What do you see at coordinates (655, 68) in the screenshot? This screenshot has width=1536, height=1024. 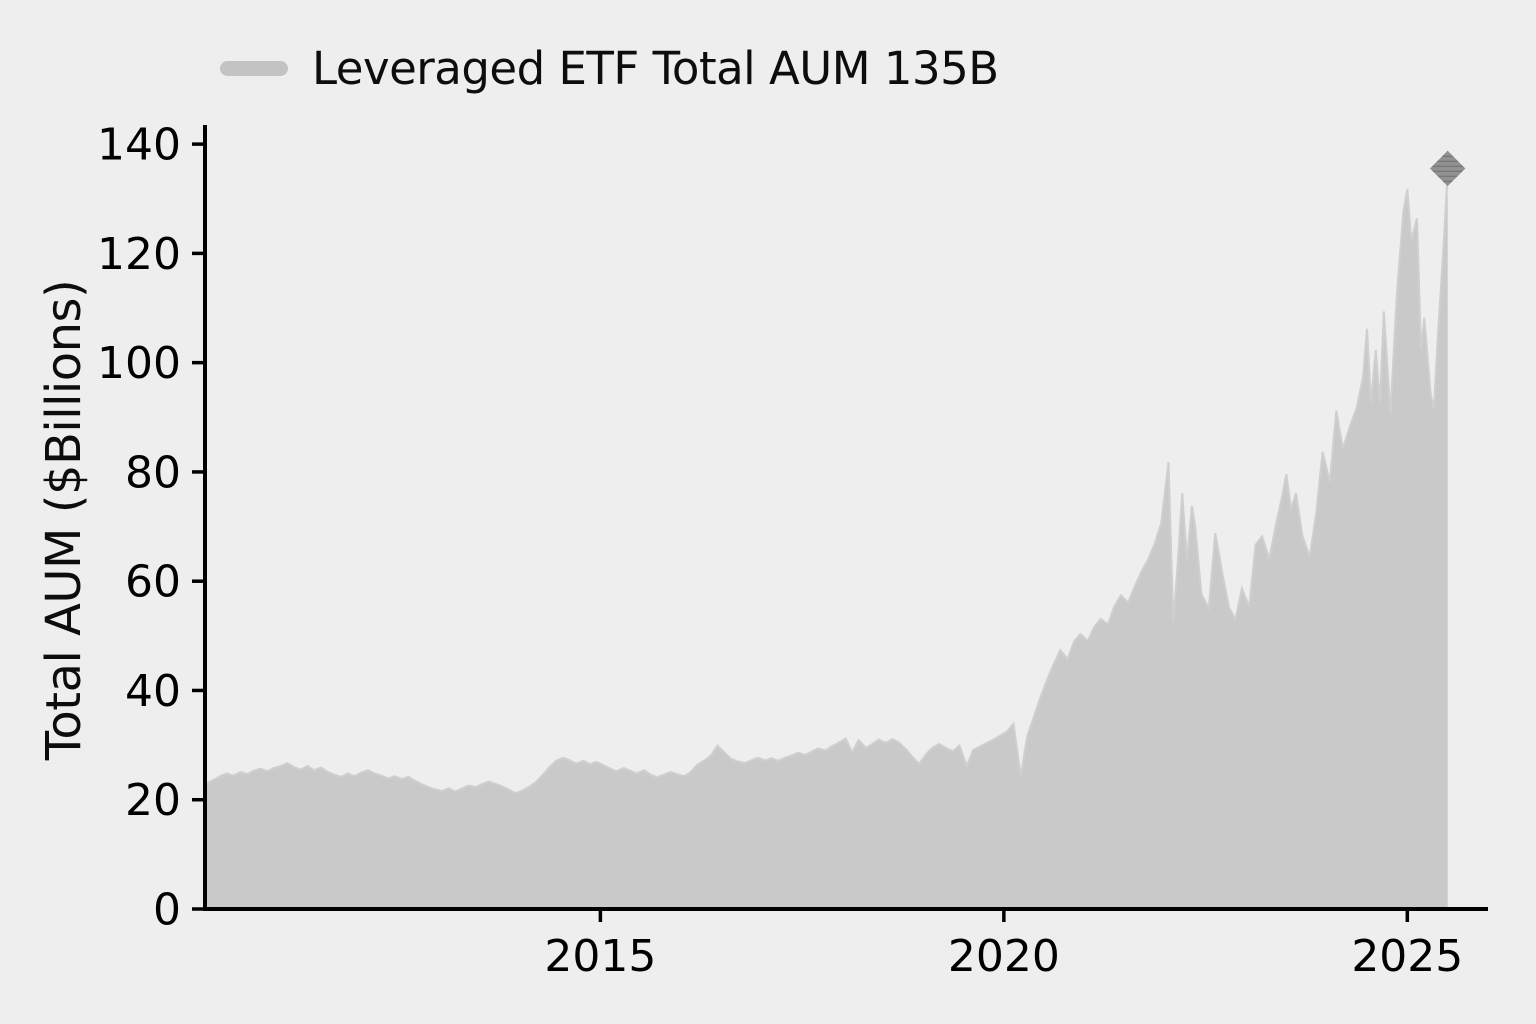 I see `legend-label: Leveraged ETF Total AUM 135B` at bounding box center [655, 68].